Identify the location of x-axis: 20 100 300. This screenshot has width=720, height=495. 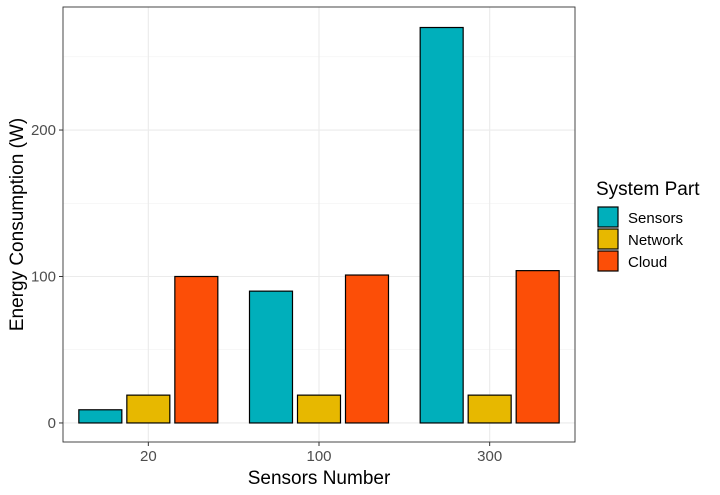
(321, 453).